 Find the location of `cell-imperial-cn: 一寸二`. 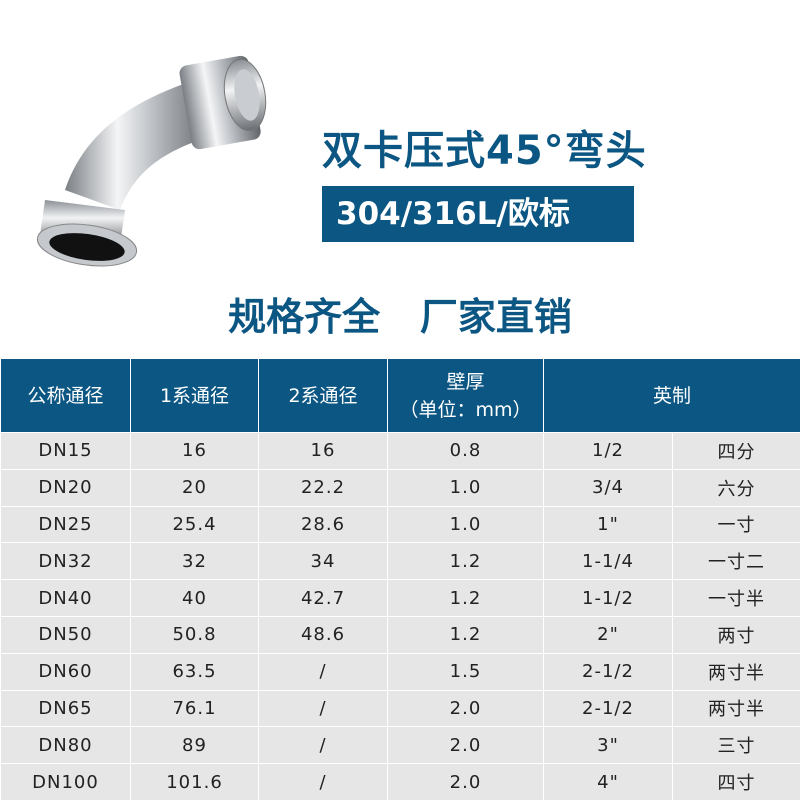

cell-imperial-cn: 一寸二 is located at coordinates (736, 561).